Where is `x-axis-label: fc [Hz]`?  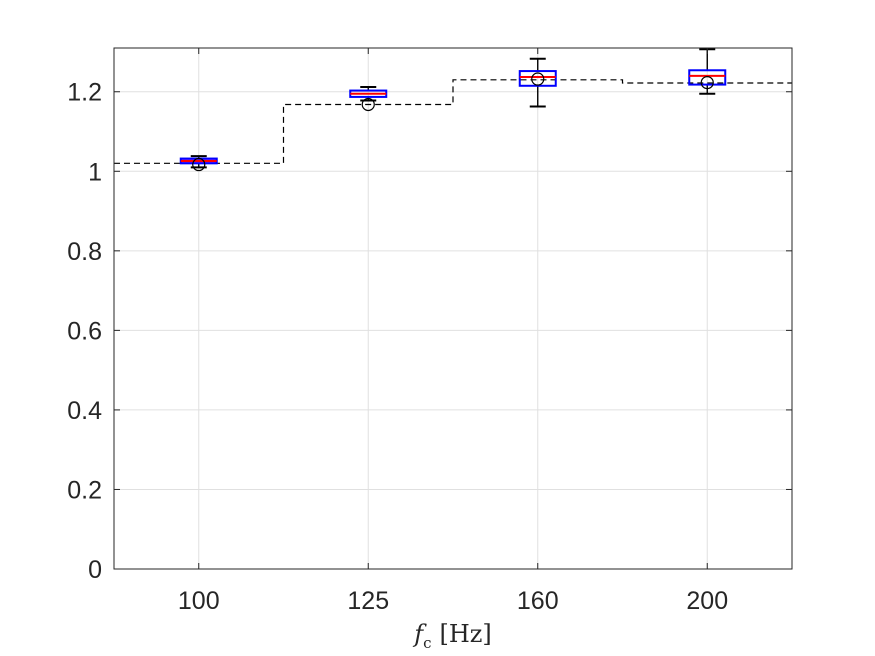 x-axis-label: fc [Hz] is located at coordinates (452, 636).